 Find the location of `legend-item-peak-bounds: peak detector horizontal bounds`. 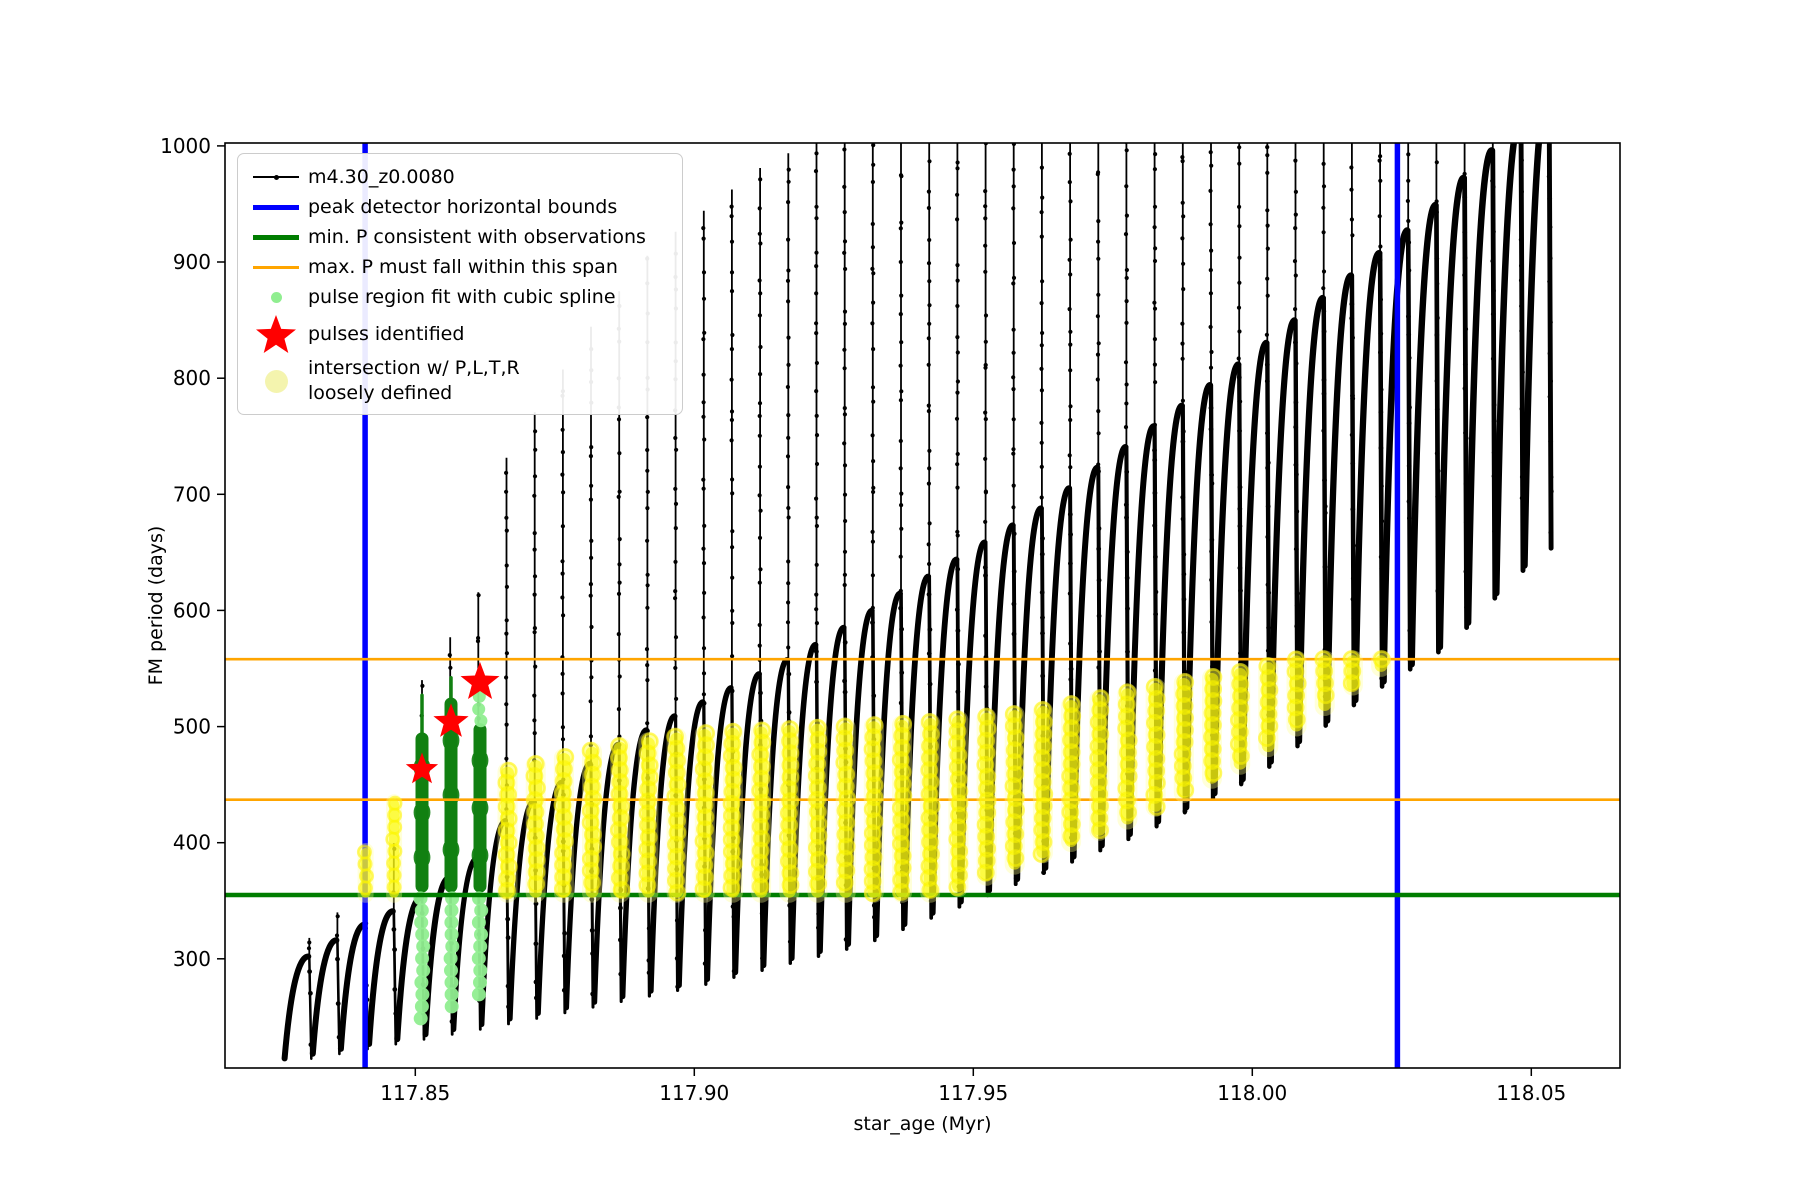

legend-item-peak-bounds: peak detector horizontal bounds is located at coordinates (458, 207).